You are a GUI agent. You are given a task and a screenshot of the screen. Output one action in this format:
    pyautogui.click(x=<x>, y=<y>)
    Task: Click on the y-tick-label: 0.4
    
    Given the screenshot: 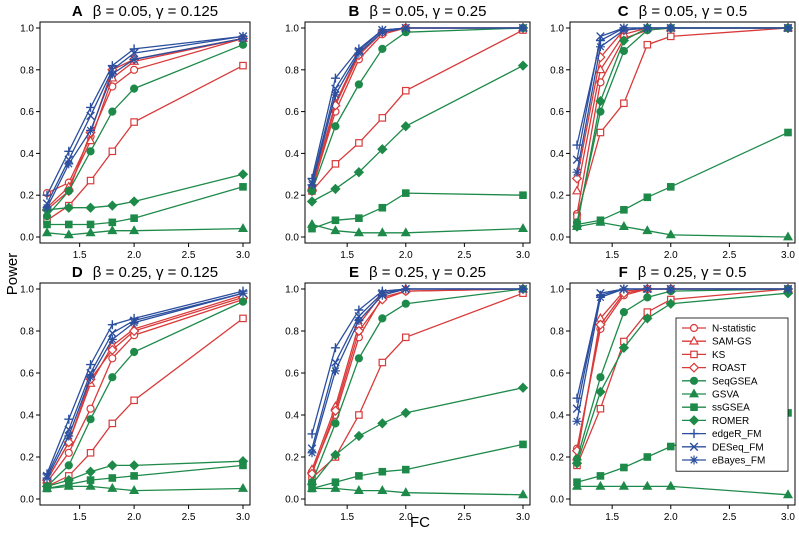 What is the action you would take?
    pyautogui.click(x=557, y=416)
    